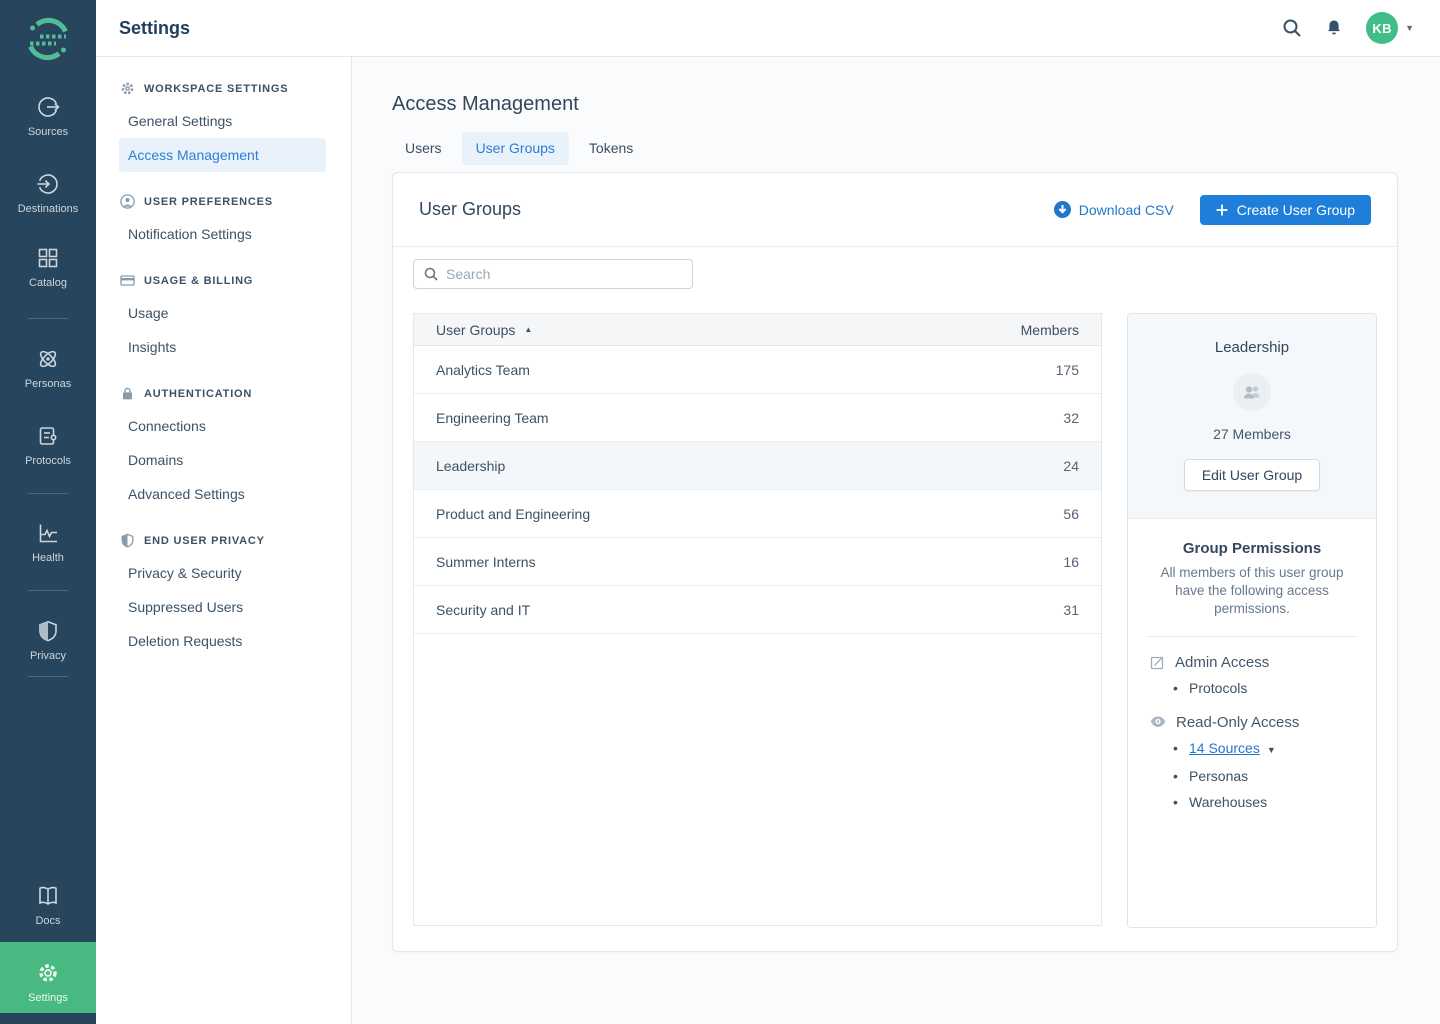  I want to click on column-header-label: User Groups, so click(476, 329).